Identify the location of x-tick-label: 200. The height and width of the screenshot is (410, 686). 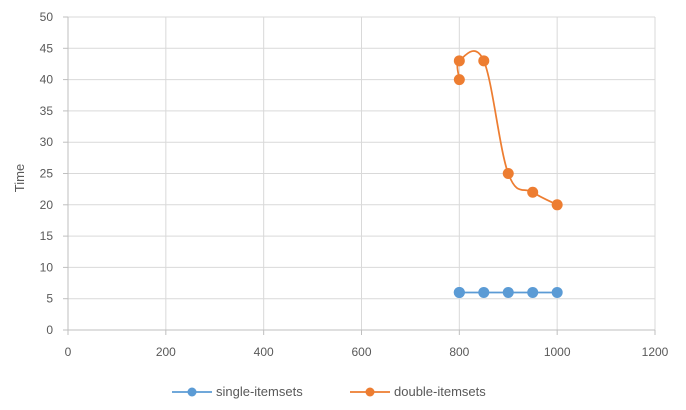
(166, 352).